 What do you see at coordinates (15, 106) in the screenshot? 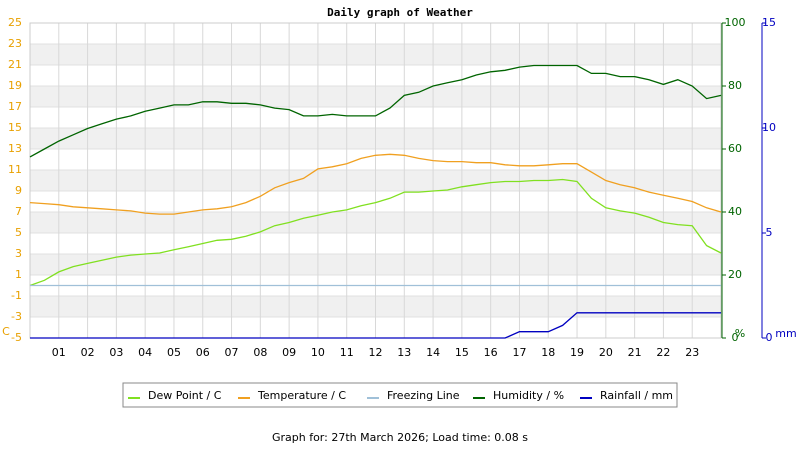
I see `y-tick-label: 17` at bounding box center [15, 106].